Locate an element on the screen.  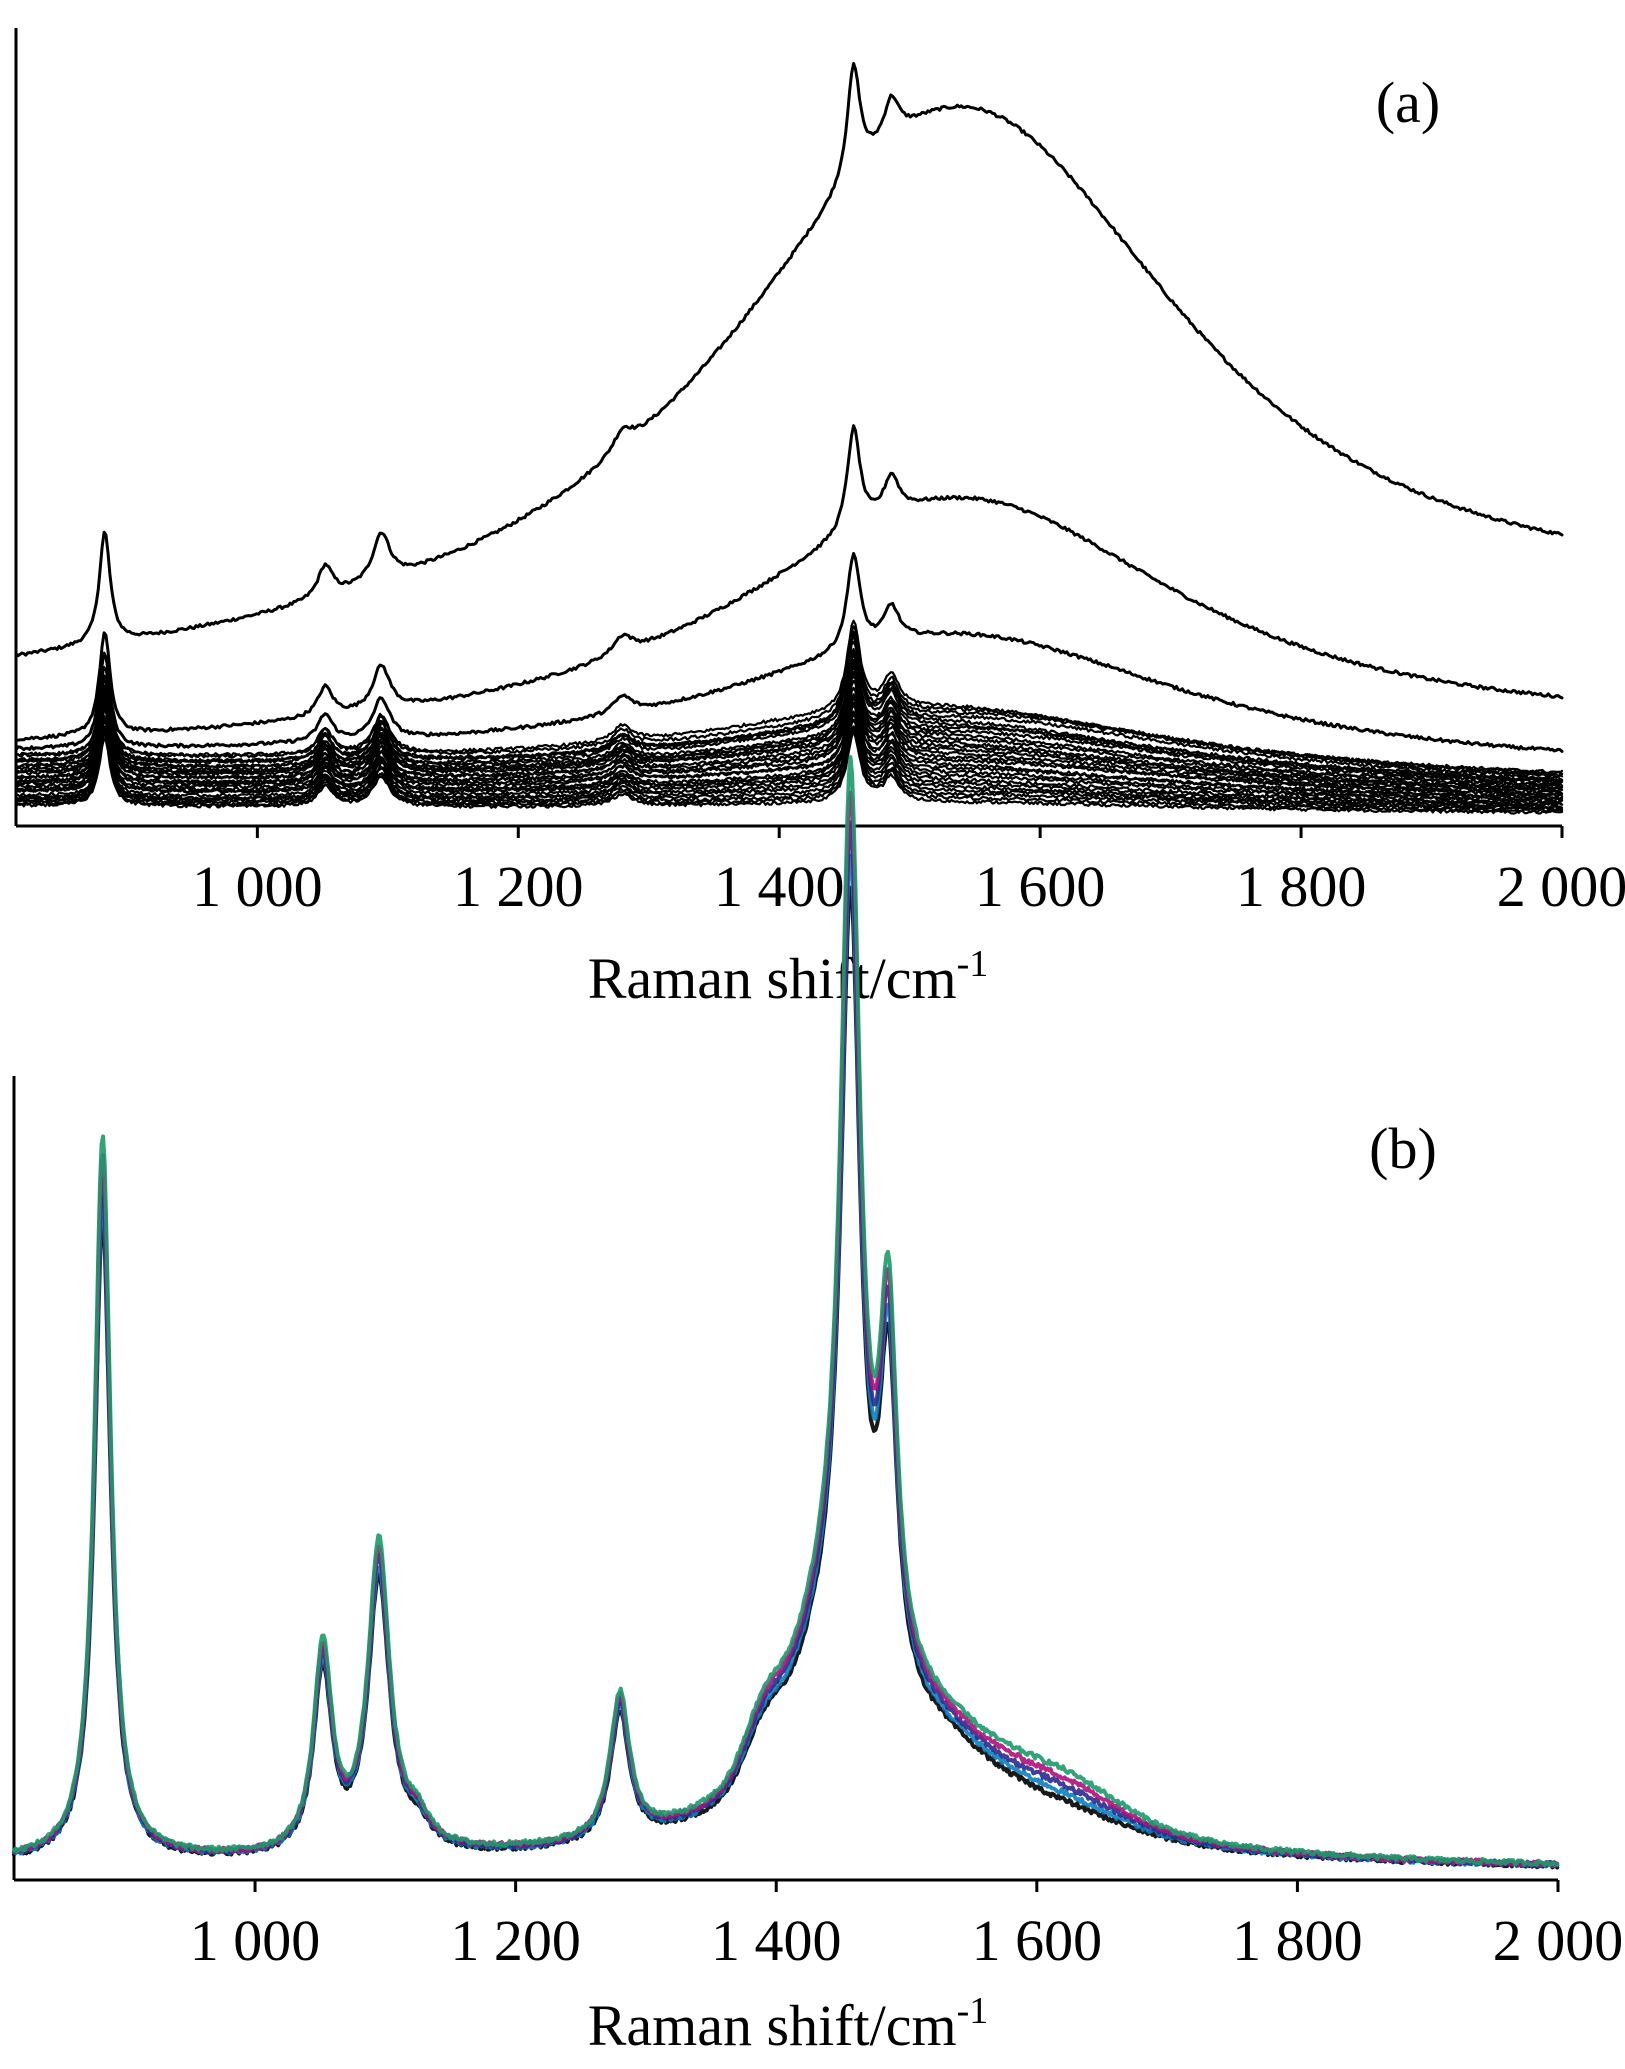
panel-a-x-axis-title-sup: -1 is located at coordinates (973, 964).